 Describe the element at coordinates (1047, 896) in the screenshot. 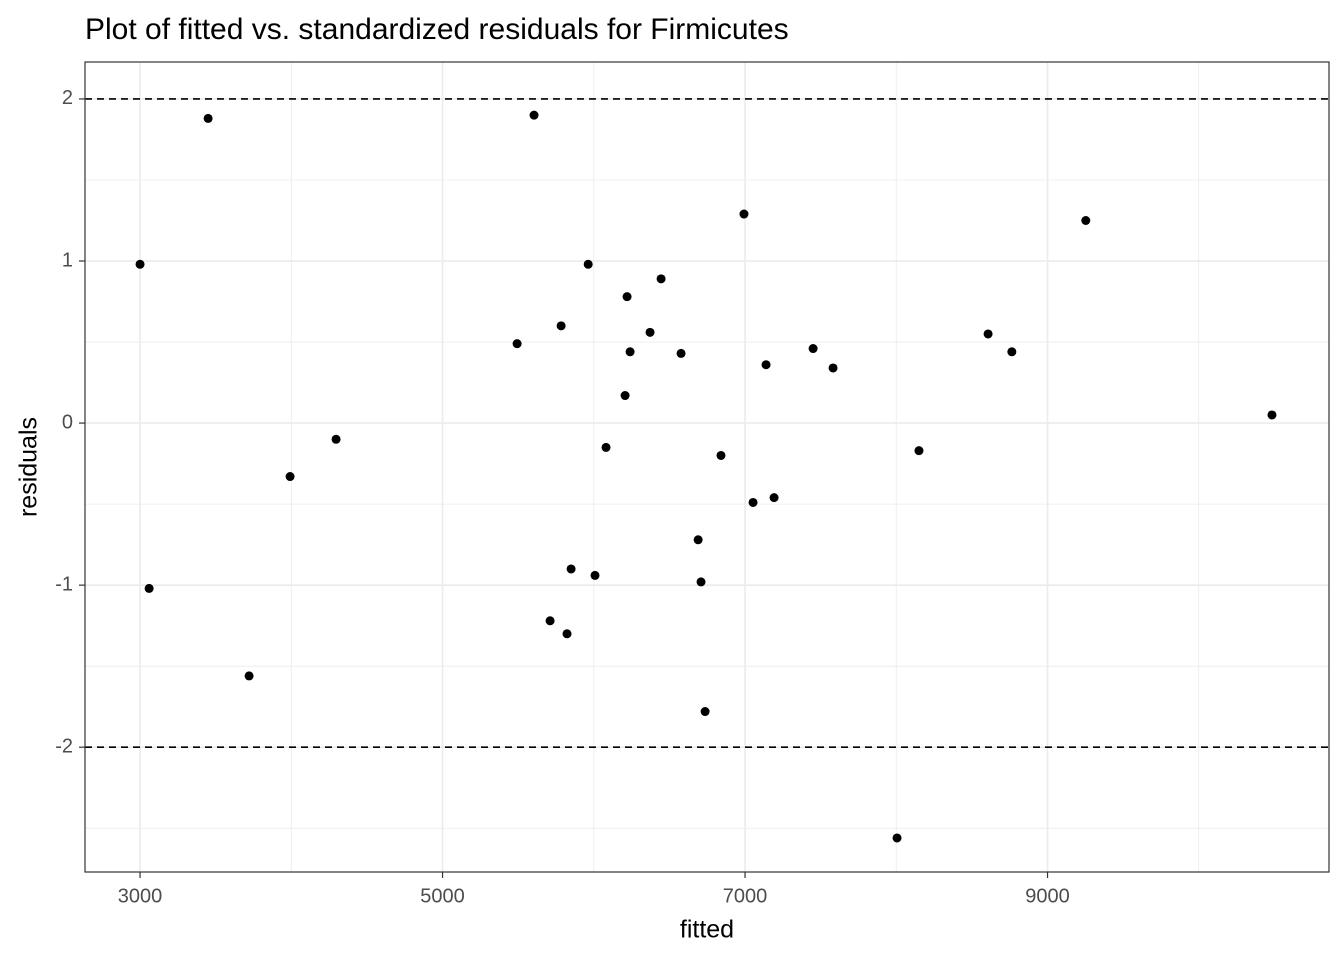

I see `x-tick-label: 9000` at that location.